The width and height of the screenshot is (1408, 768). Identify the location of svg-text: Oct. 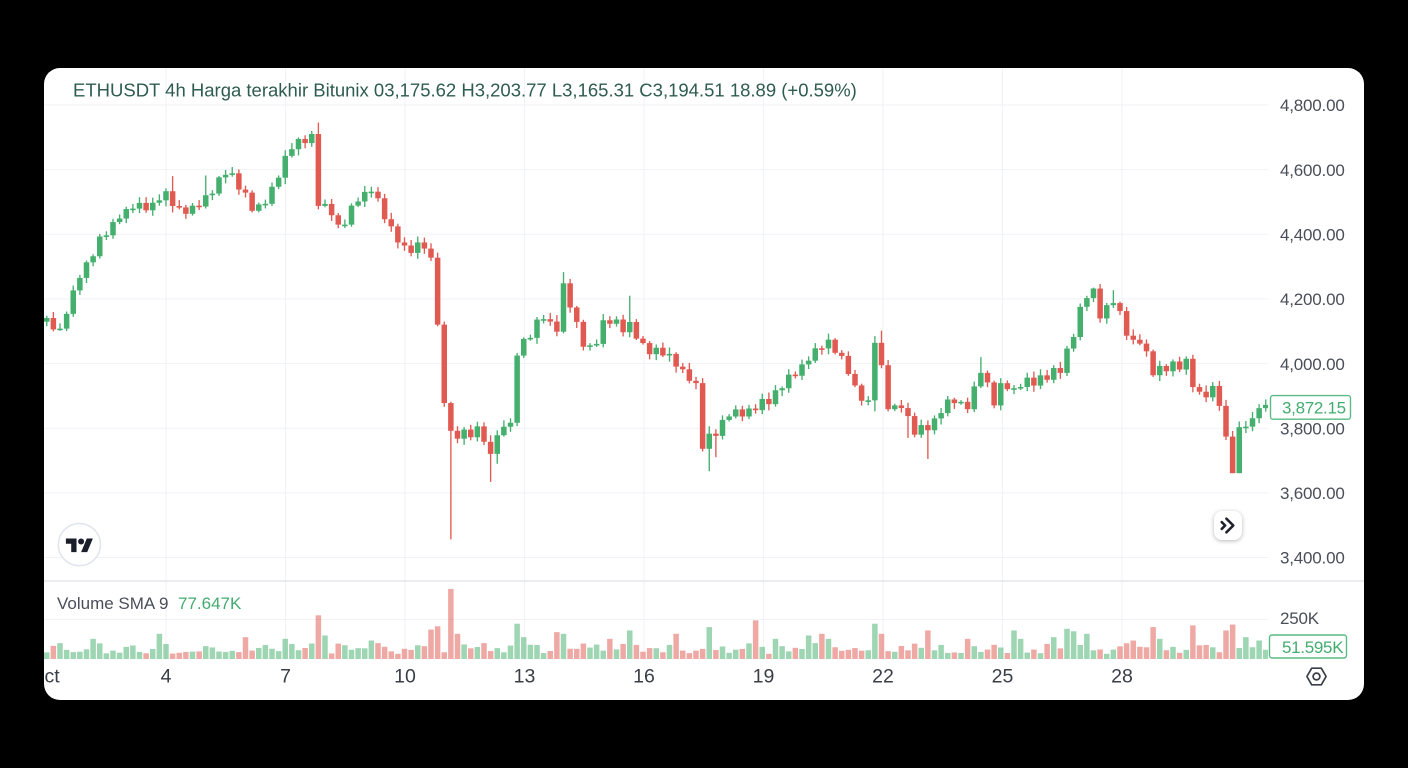
(52, 677).